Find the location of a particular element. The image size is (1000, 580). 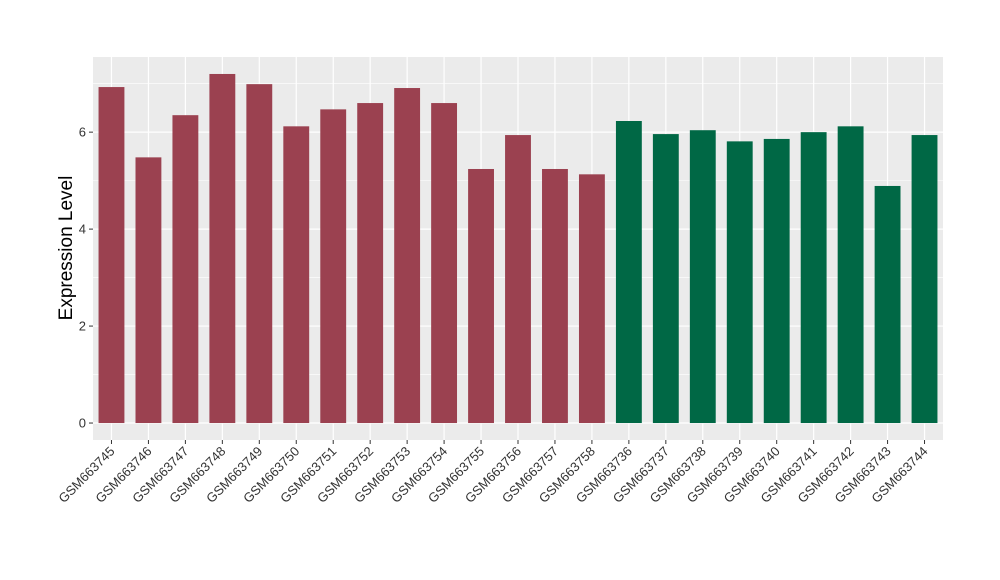

bar-GSM663746 is located at coordinates (148, 290).